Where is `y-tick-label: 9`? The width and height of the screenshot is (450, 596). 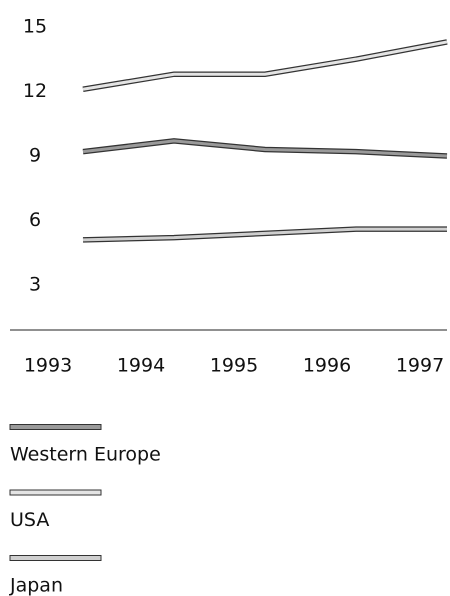
y-tick-label: 9 is located at coordinates (35, 155).